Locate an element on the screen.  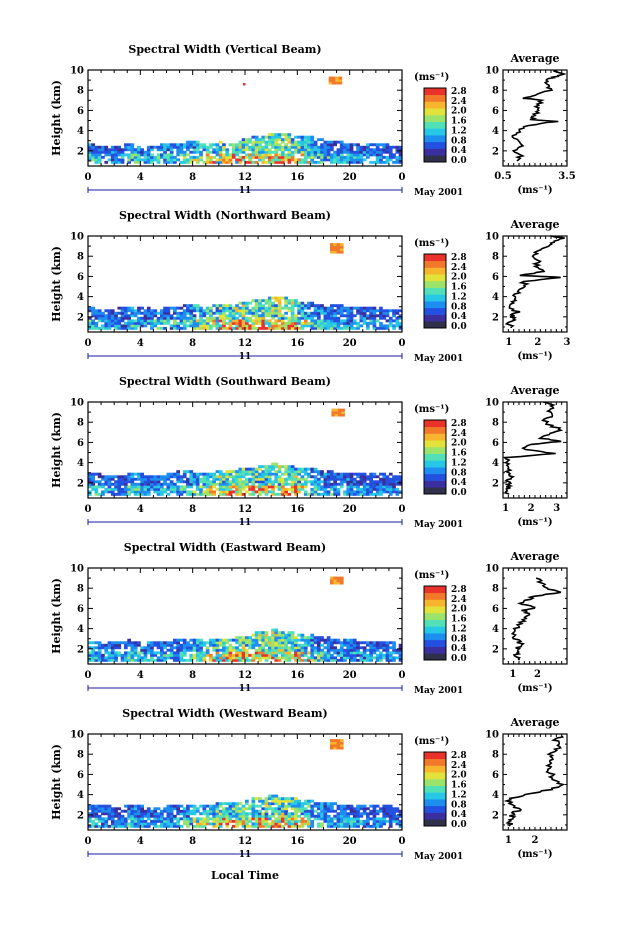
profile-title: Average is located at coordinates (534, 390).